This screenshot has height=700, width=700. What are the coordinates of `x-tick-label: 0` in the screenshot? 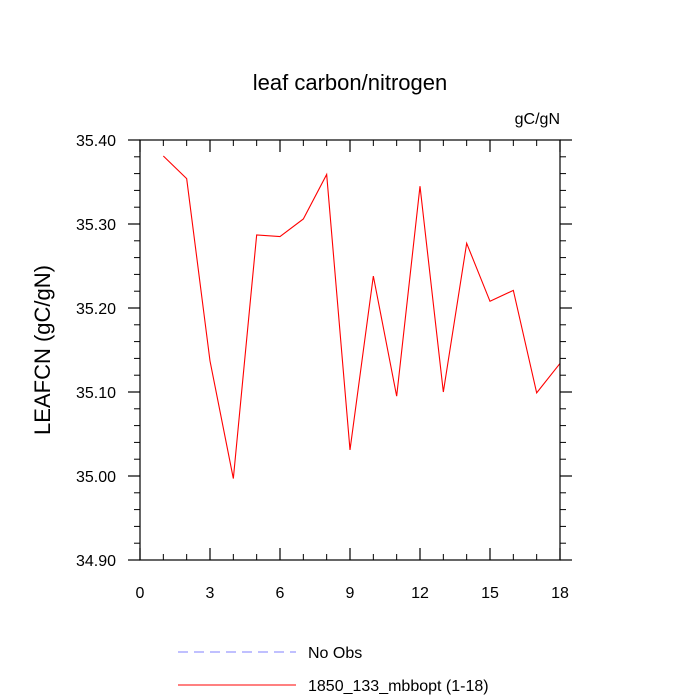 It's located at (140, 593).